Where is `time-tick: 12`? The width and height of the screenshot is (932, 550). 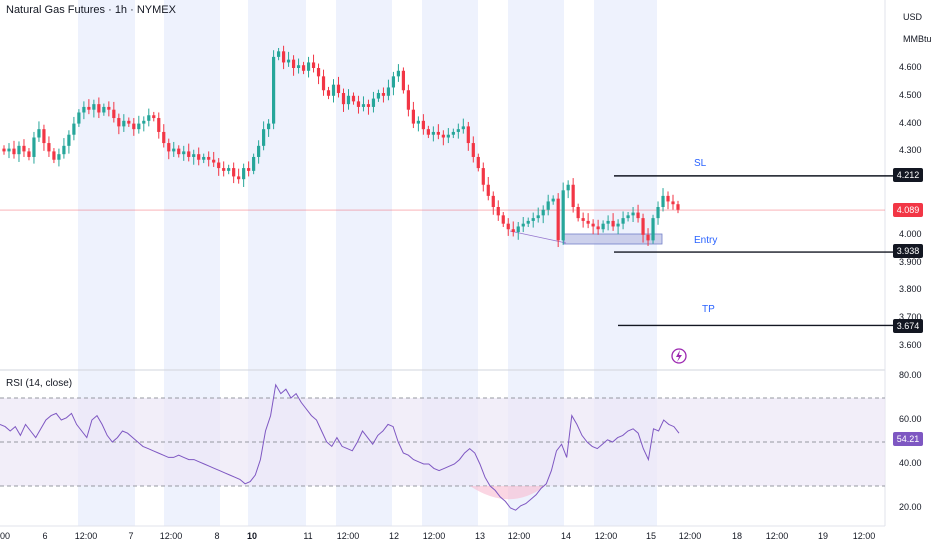
time-tick: 12 is located at coordinates (394, 536).